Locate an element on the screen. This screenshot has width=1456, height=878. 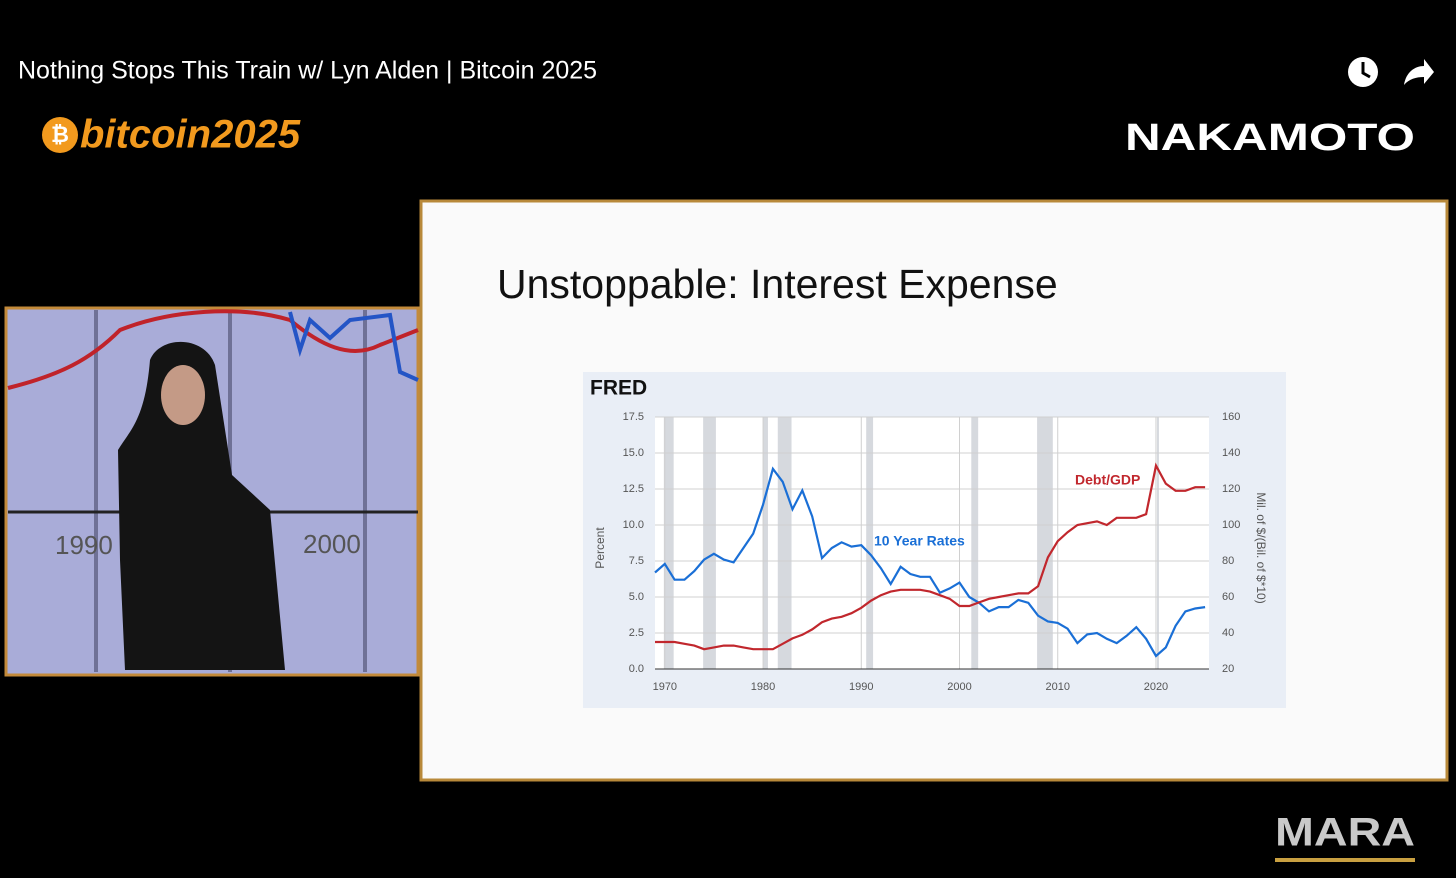
watch-later-button is located at coordinates (1363, 72).